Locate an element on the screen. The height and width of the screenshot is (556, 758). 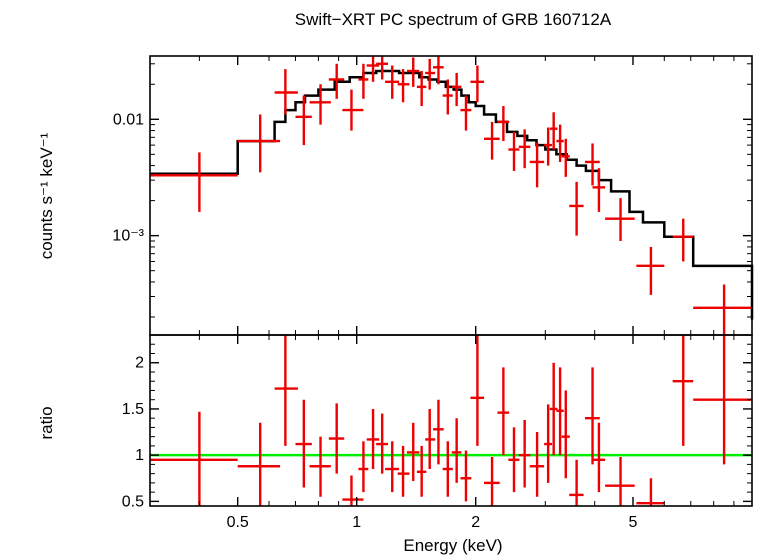
x-tick-label-2: 2 is located at coordinates (475, 522).